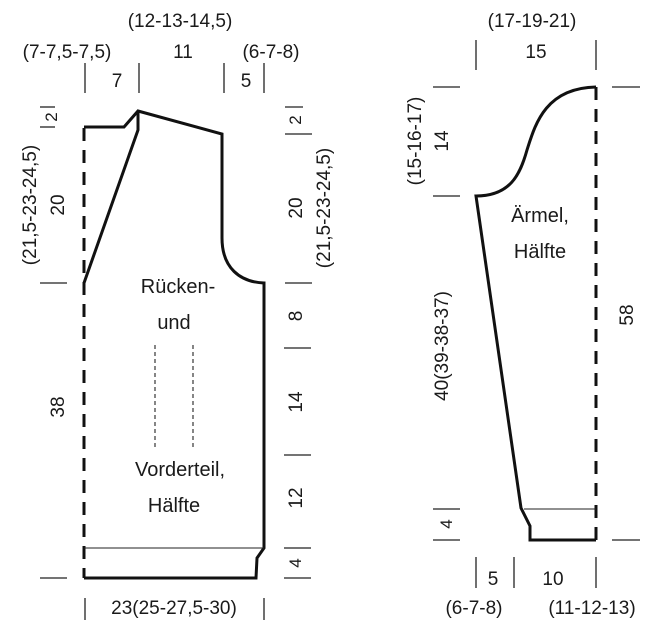 This screenshot has width=651, height=622. Describe the element at coordinates (67, 52) in the screenshot. I see `shoulder-left-label: (7-7,5-7,5)` at that location.